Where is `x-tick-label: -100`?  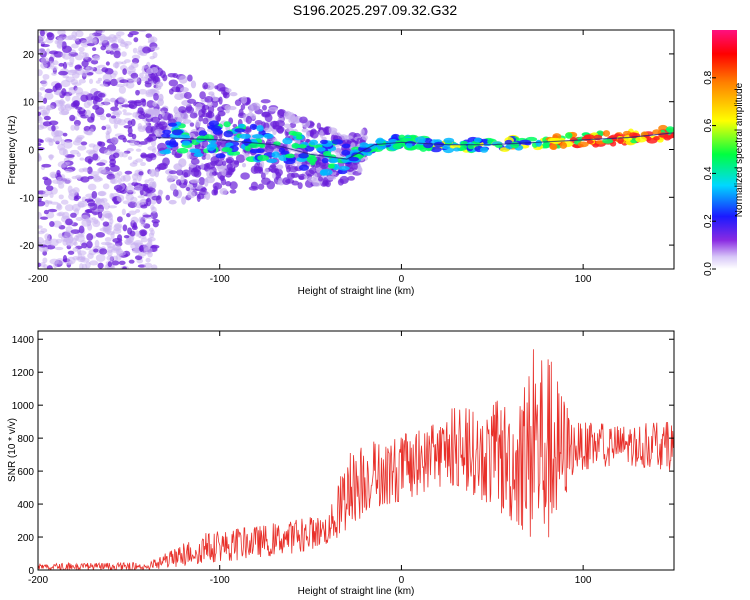 x-tick-label: -100 is located at coordinates (220, 580).